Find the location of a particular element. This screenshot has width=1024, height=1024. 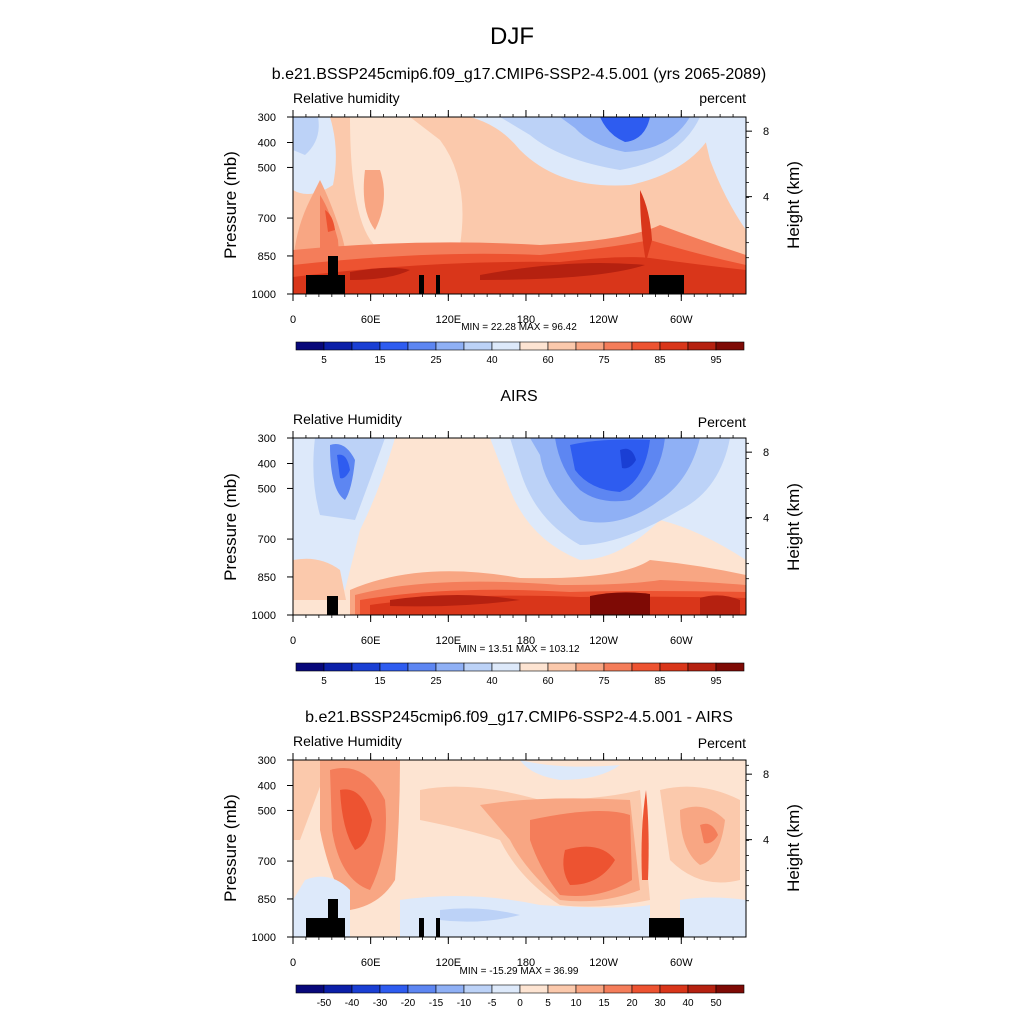

figure-title: DJF is located at coordinates (512, 36).